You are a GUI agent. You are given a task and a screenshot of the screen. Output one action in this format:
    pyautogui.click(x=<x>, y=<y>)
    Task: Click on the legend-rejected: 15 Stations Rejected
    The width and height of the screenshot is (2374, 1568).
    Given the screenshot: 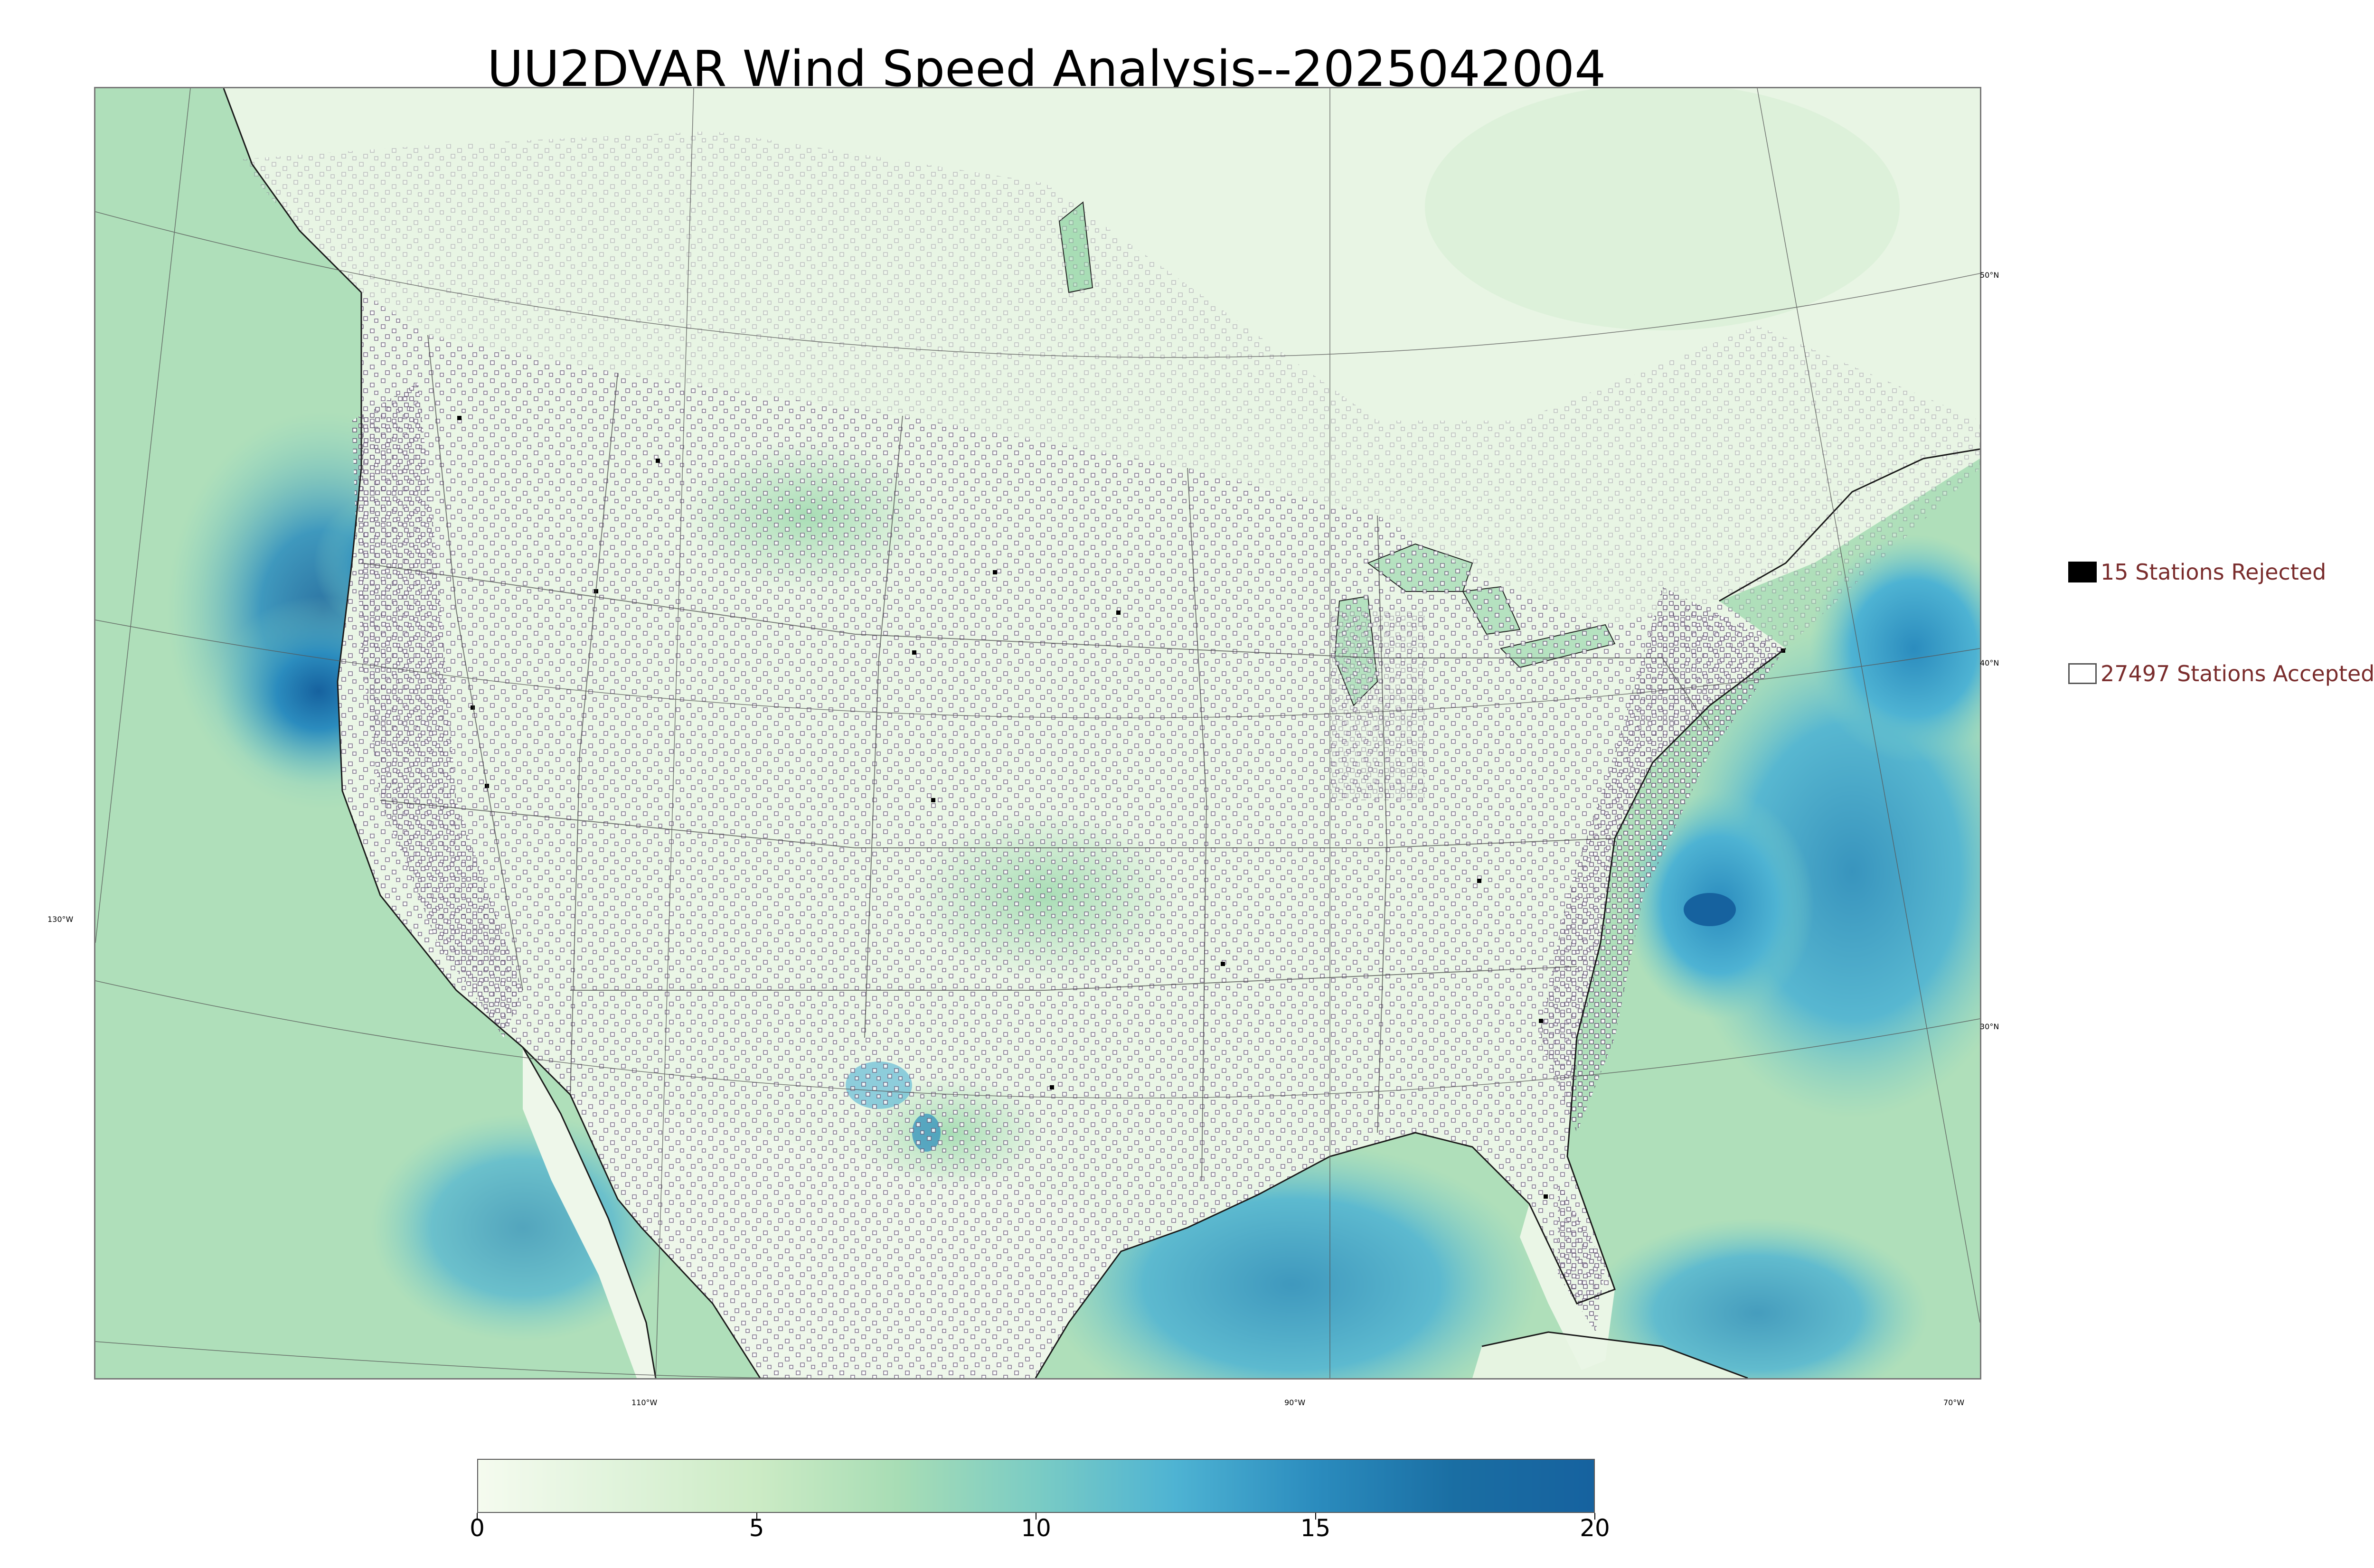 What is the action you would take?
    pyautogui.click(x=2197, y=572)
    